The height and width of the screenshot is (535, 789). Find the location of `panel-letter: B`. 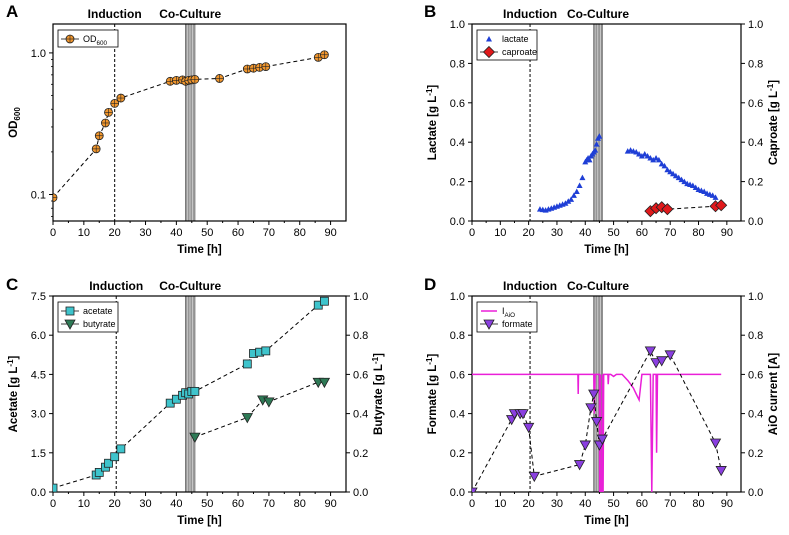

panel-letter: B is located at coordinates (430, 11).